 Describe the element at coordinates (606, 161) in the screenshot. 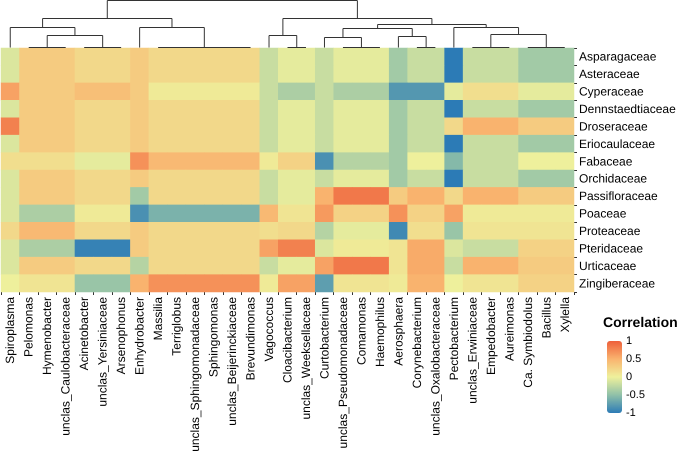

I see `y-tick-label: Fabaceae` at that location.